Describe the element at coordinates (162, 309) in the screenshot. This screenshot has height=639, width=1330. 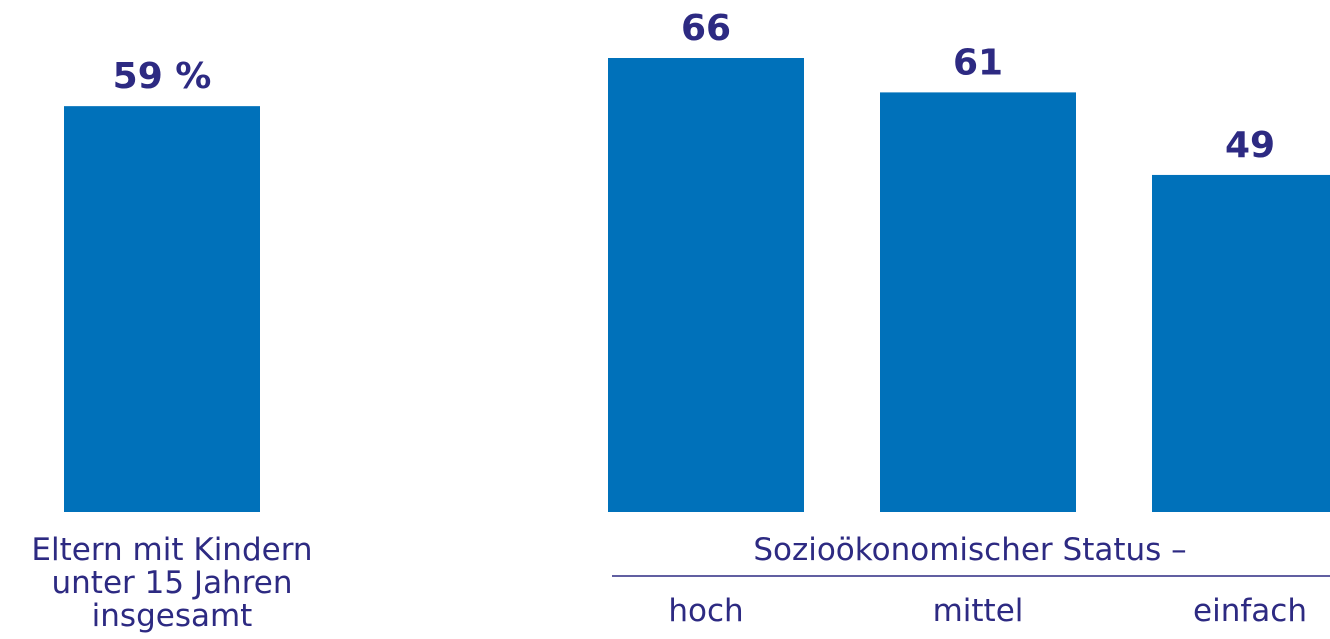
I see `bar-eltern` at that location.